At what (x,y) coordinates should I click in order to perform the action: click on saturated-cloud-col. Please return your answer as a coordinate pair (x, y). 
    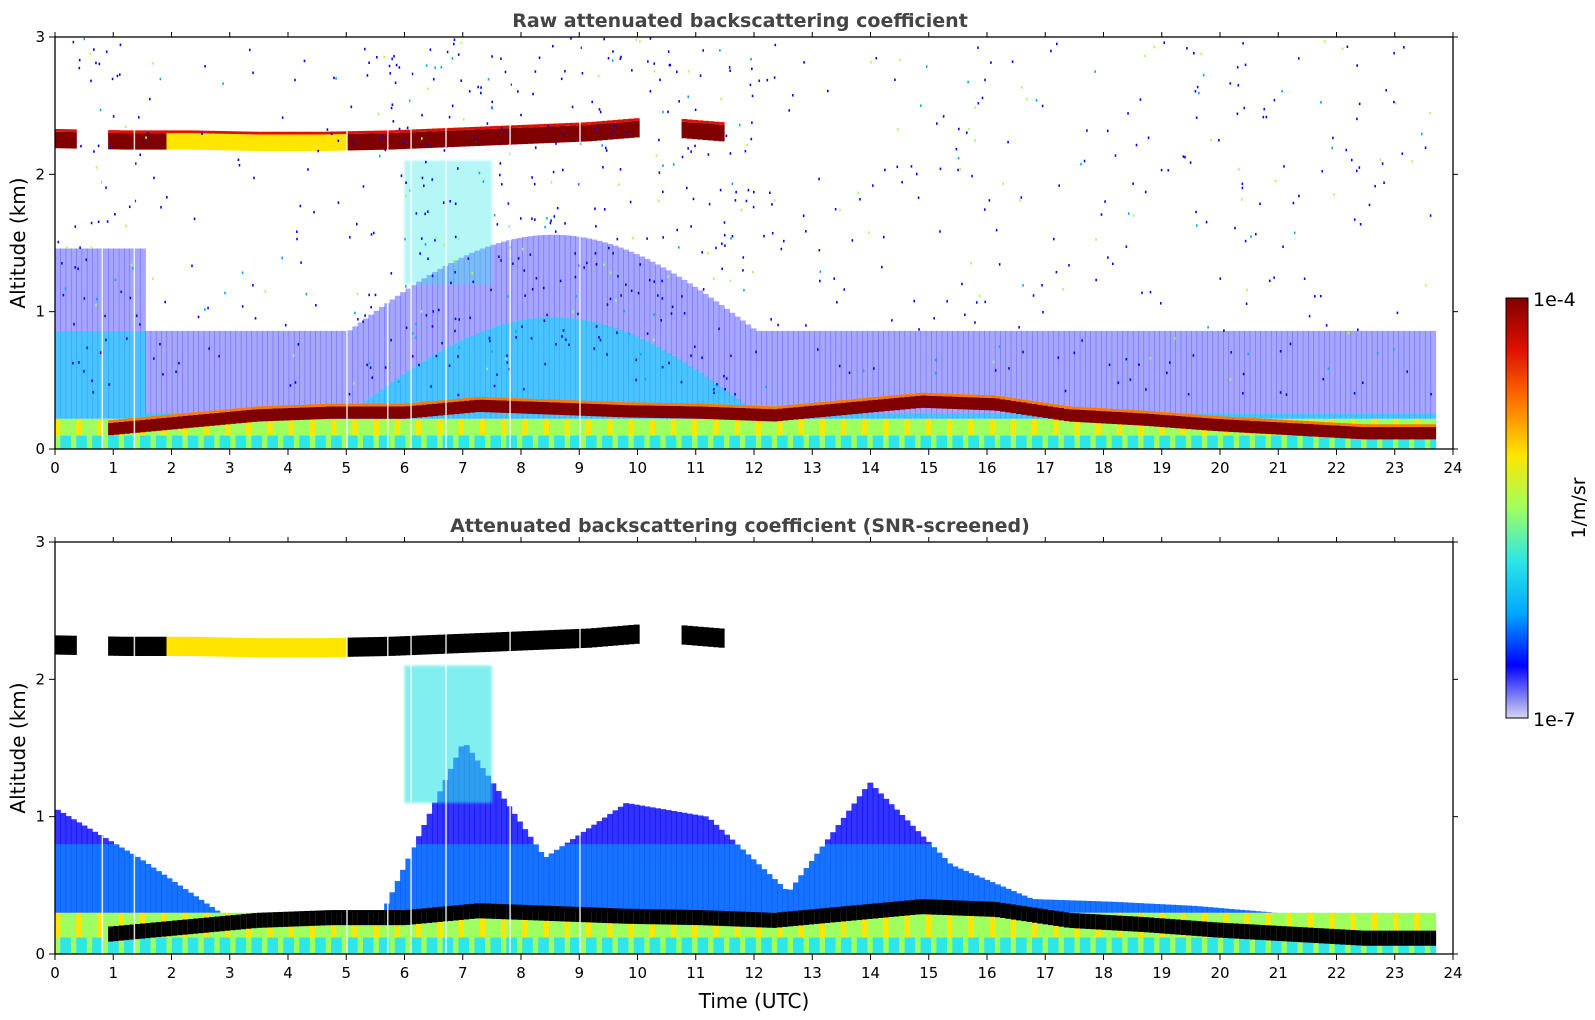
    Looking at the image, I should click on (121, 646).